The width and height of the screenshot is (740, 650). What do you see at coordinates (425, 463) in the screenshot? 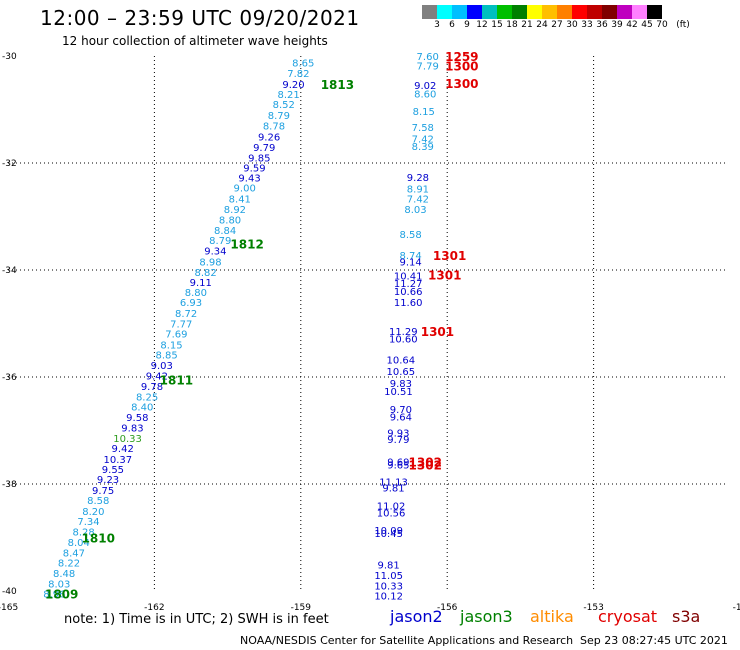
I see `pass-time-label: 1302` at bounding box center [425, 463].